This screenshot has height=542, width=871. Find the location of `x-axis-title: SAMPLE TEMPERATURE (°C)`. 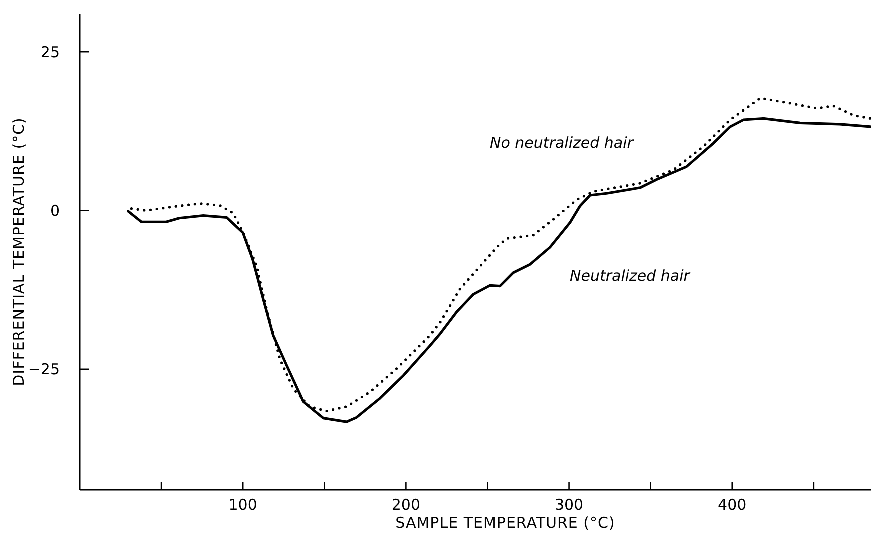

x-axis-title: SAMPLE TEMPERATURE (°C) is located at coordinates (506, 523).